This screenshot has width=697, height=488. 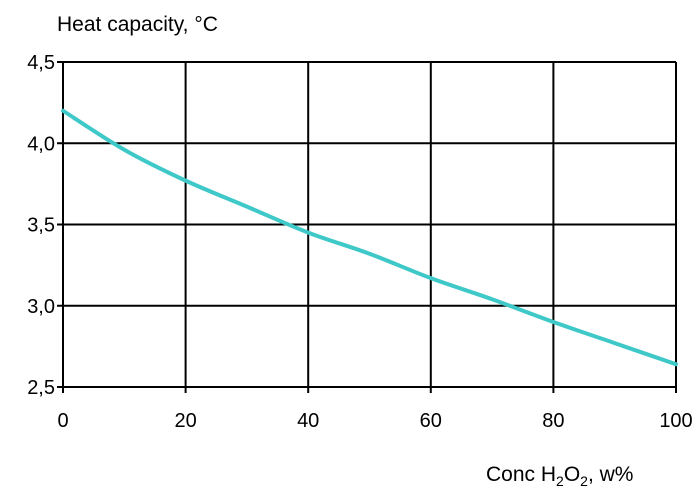 What do you see at coordinates (185, 421) in the screenshot?
I see `x-tick-label: 20` at bounding box center [185, 421].